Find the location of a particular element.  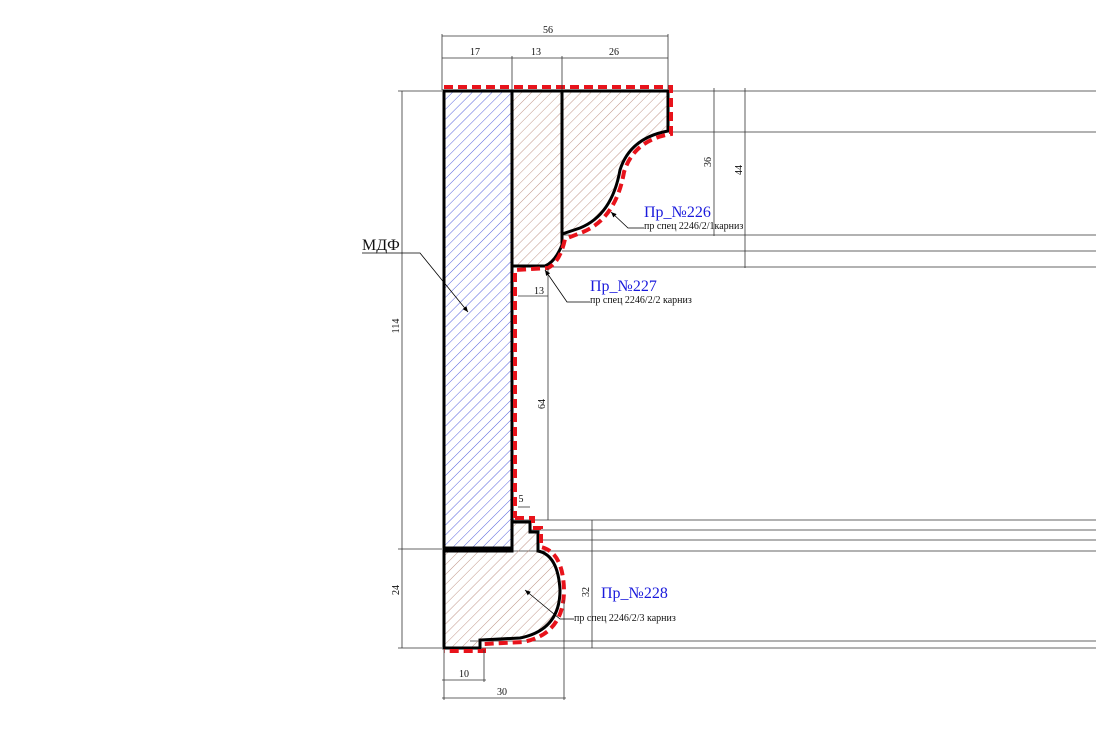

dim-right is located at coordinates (729, 178).